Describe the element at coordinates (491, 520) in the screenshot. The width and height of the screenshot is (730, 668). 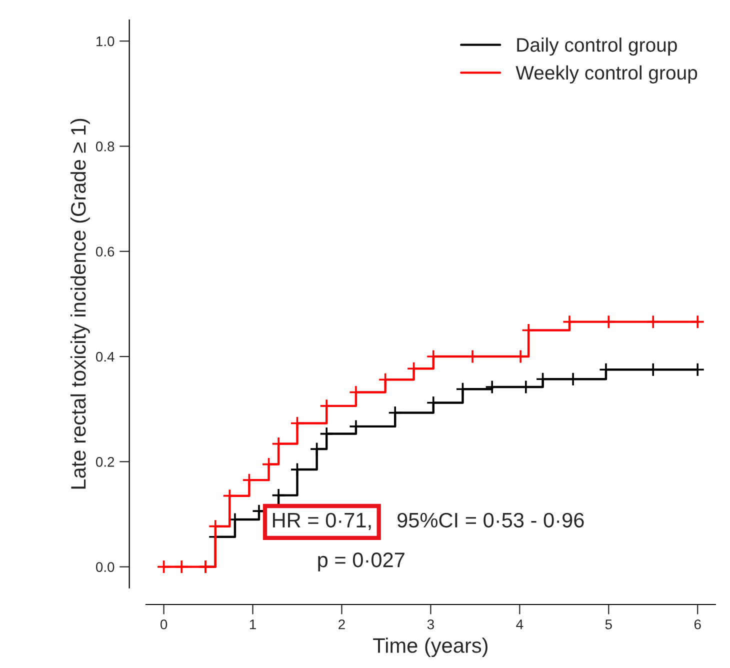
I see `annotation: 95%CI = 0·53 - 0·96` at that location.